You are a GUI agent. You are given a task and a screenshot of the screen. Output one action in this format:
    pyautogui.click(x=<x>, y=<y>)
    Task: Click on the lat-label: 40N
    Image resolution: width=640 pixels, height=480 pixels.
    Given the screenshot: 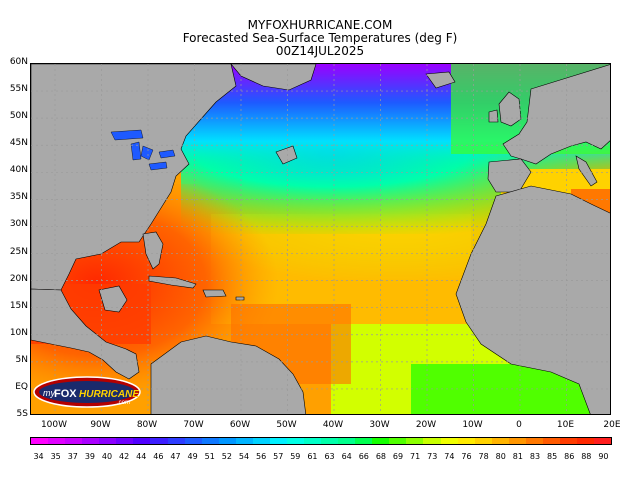 What is the action you would take?
    pyautogui.click(x=18, y=170)
    